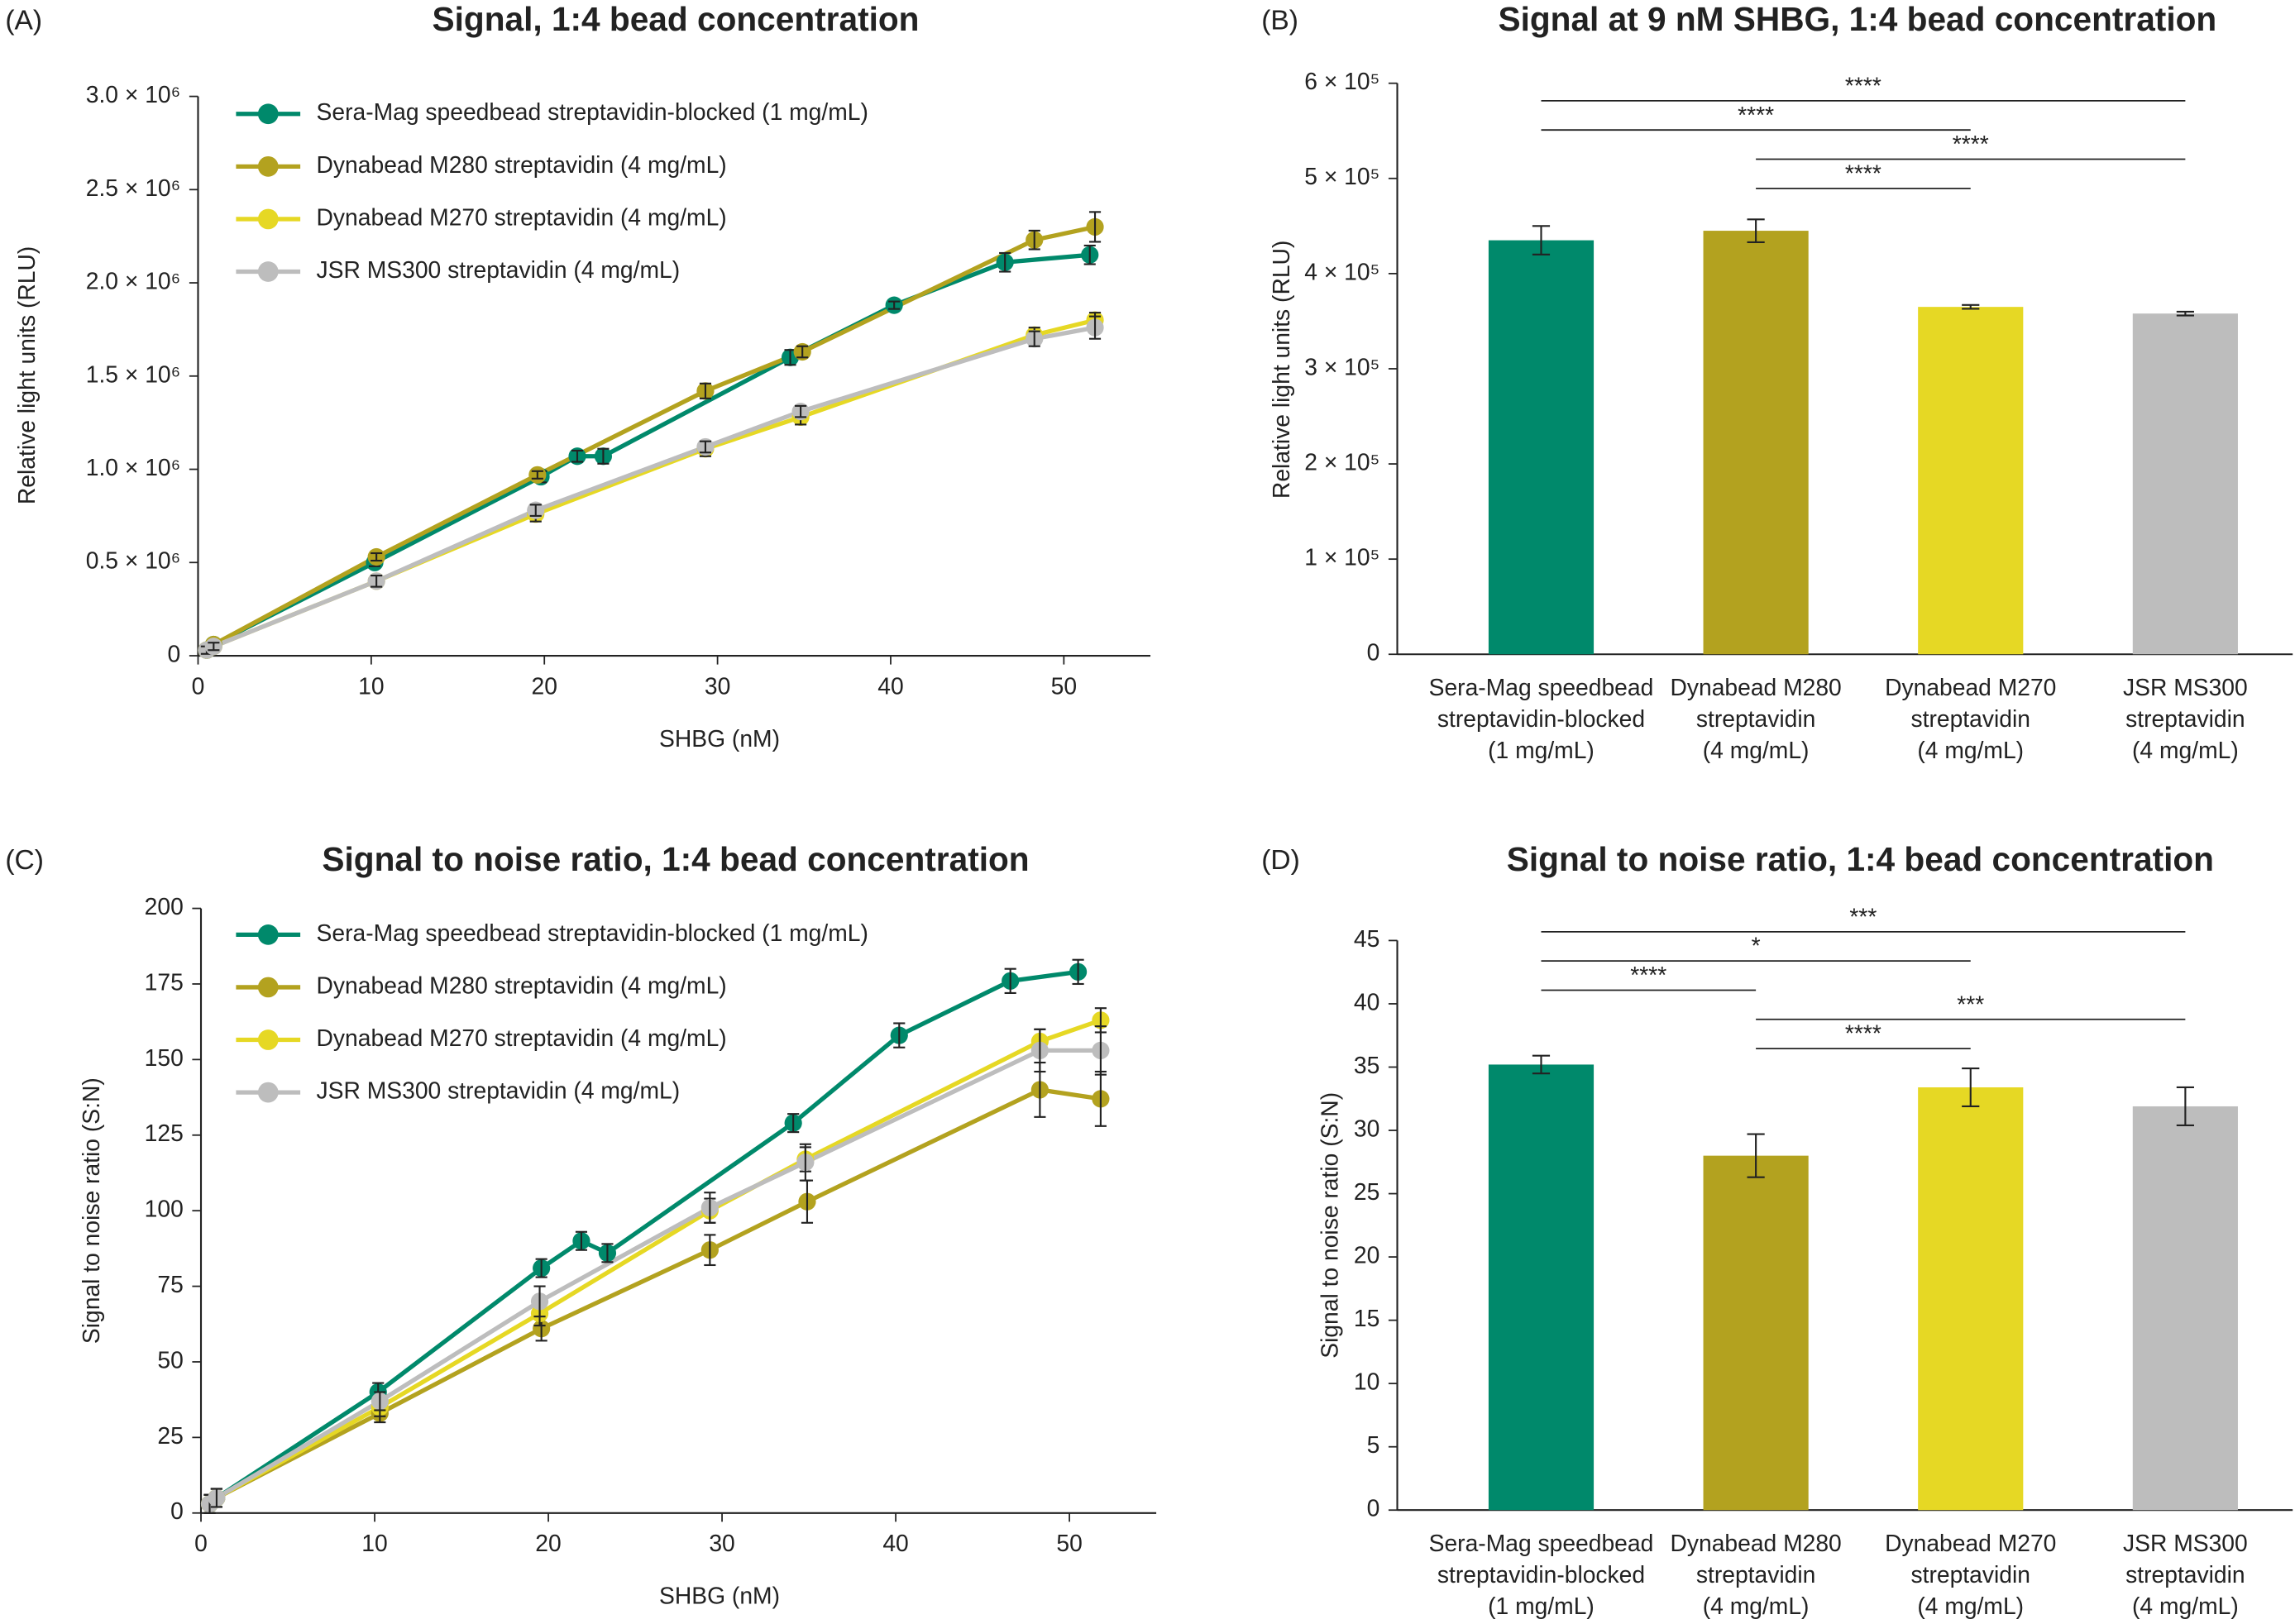 The height and width of the screenshot is (1624, 2295). Describe the element at coordinates (164, 982) in the screenshot. I see `y-tick-label: 175` at that location.